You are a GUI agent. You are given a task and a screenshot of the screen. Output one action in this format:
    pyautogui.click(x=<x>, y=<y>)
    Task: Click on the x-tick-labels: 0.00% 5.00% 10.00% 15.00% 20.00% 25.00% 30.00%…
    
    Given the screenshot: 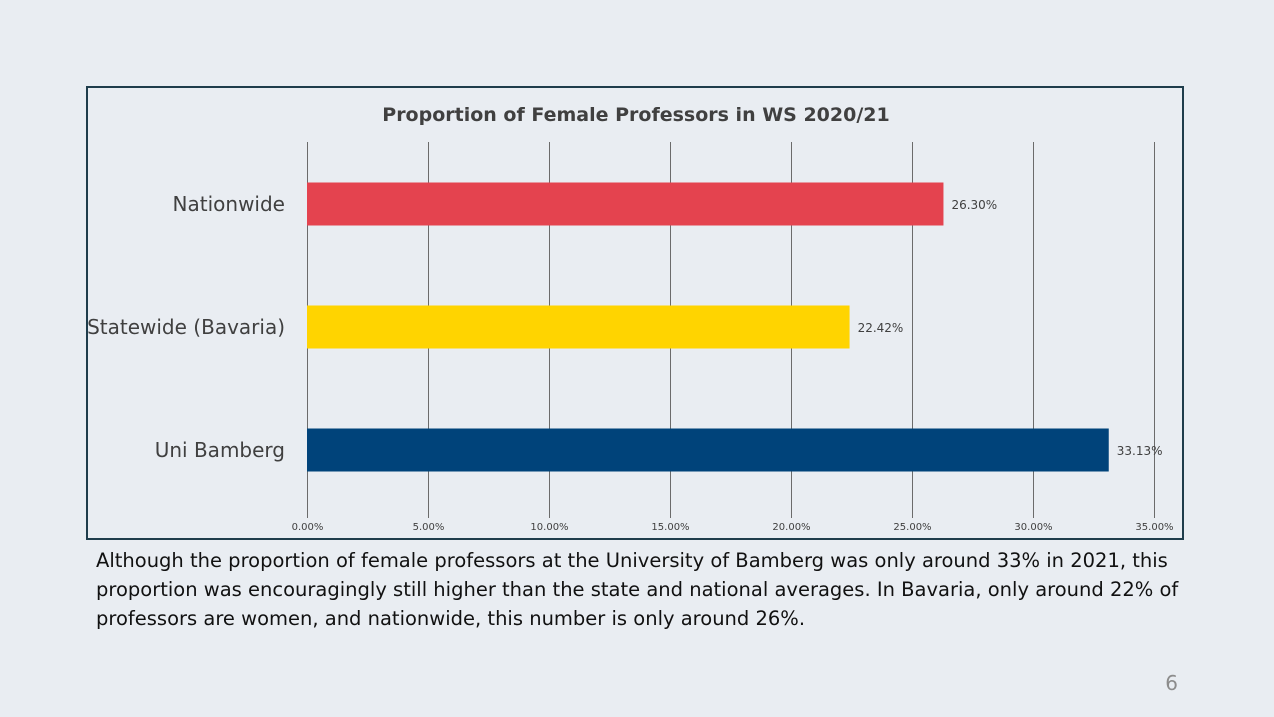 What is the action you would take?
    pyautogui.click(x=733, y=527)
    